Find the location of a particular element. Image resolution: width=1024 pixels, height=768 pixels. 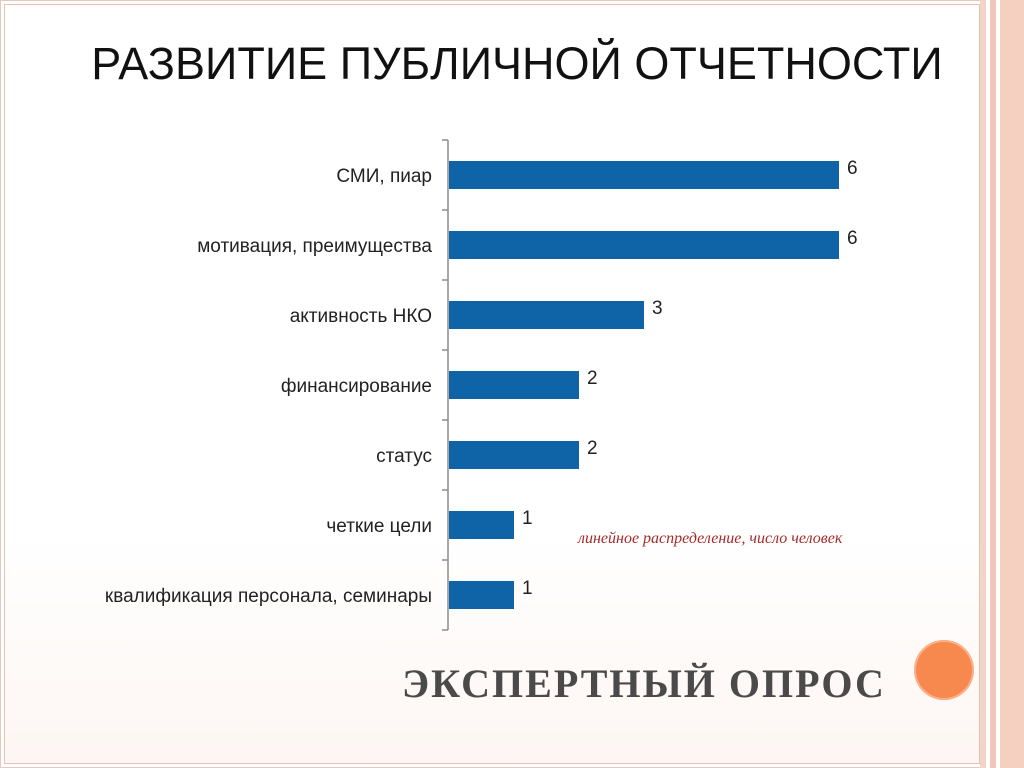

decorative-circle is located at coordinates (944, 670).